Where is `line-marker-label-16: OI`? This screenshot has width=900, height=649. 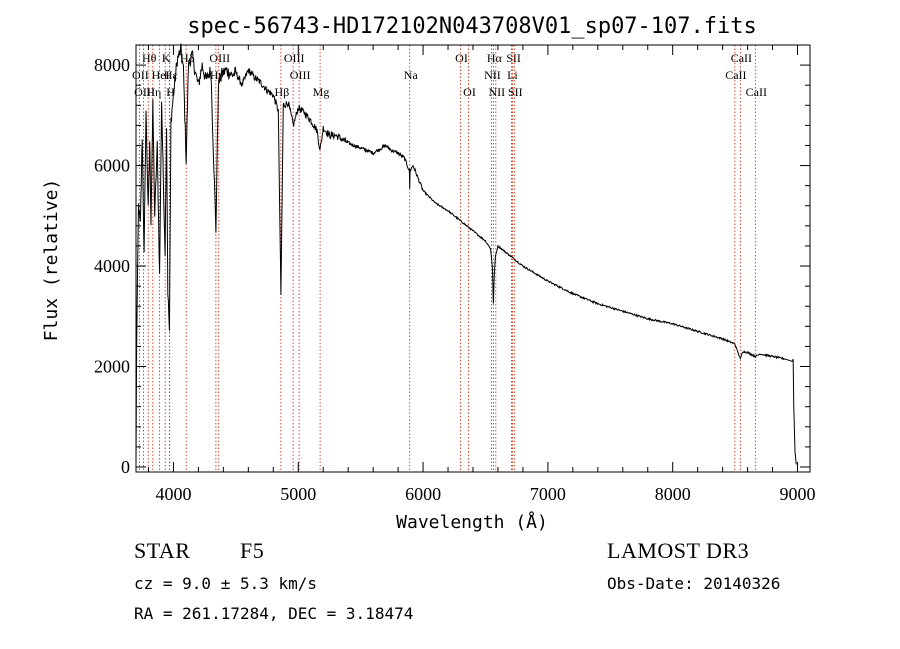
line-marker-label-16: OI is located at coordinates (461, 58).